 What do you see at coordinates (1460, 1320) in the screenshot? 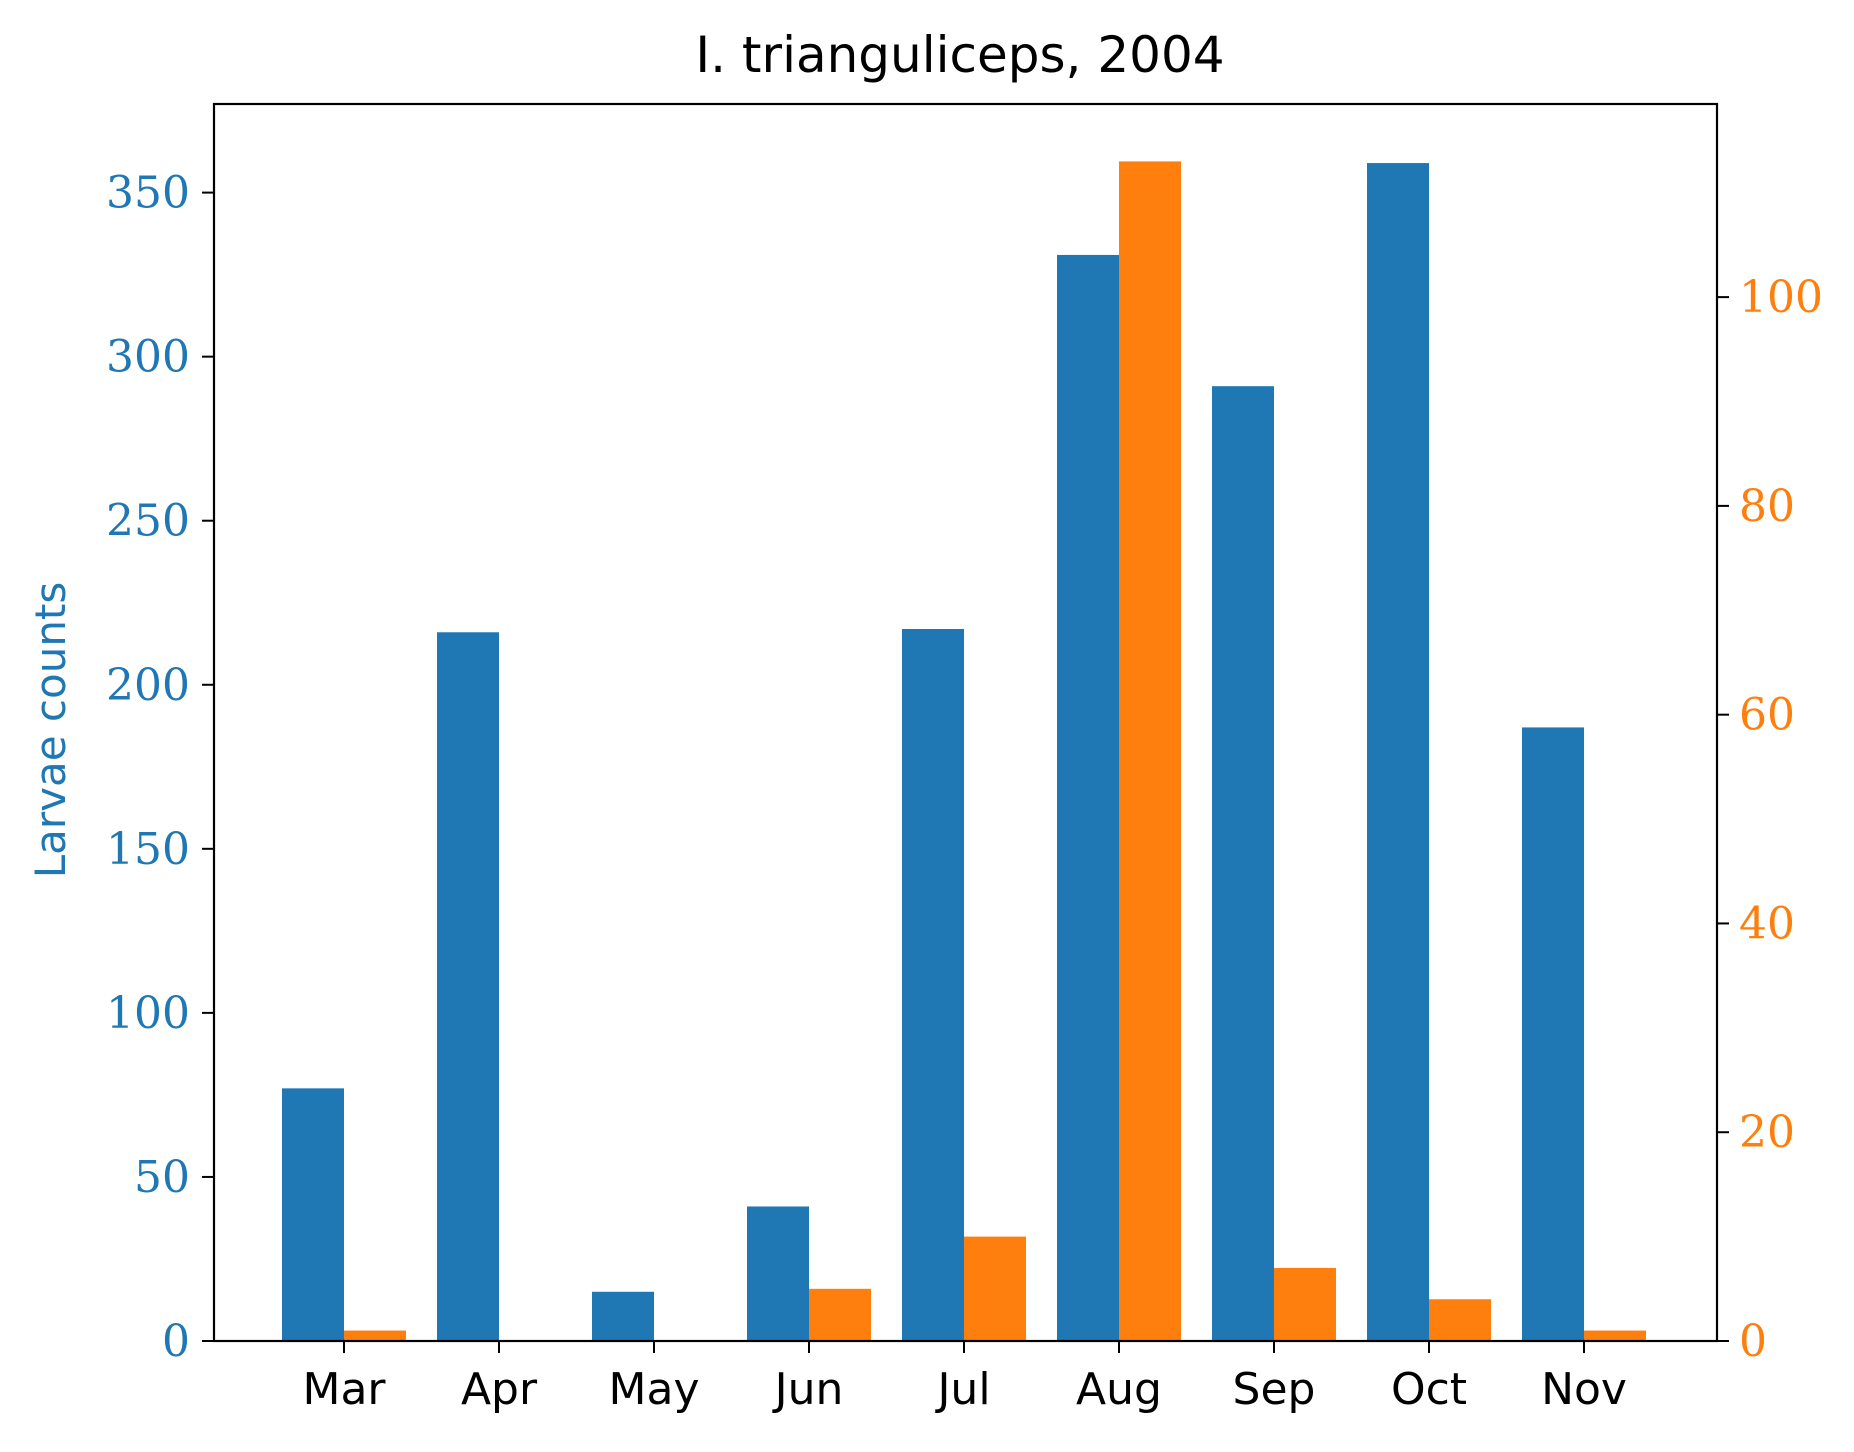
I see `bar-right-oct` at bounding box center [1460, 1320].